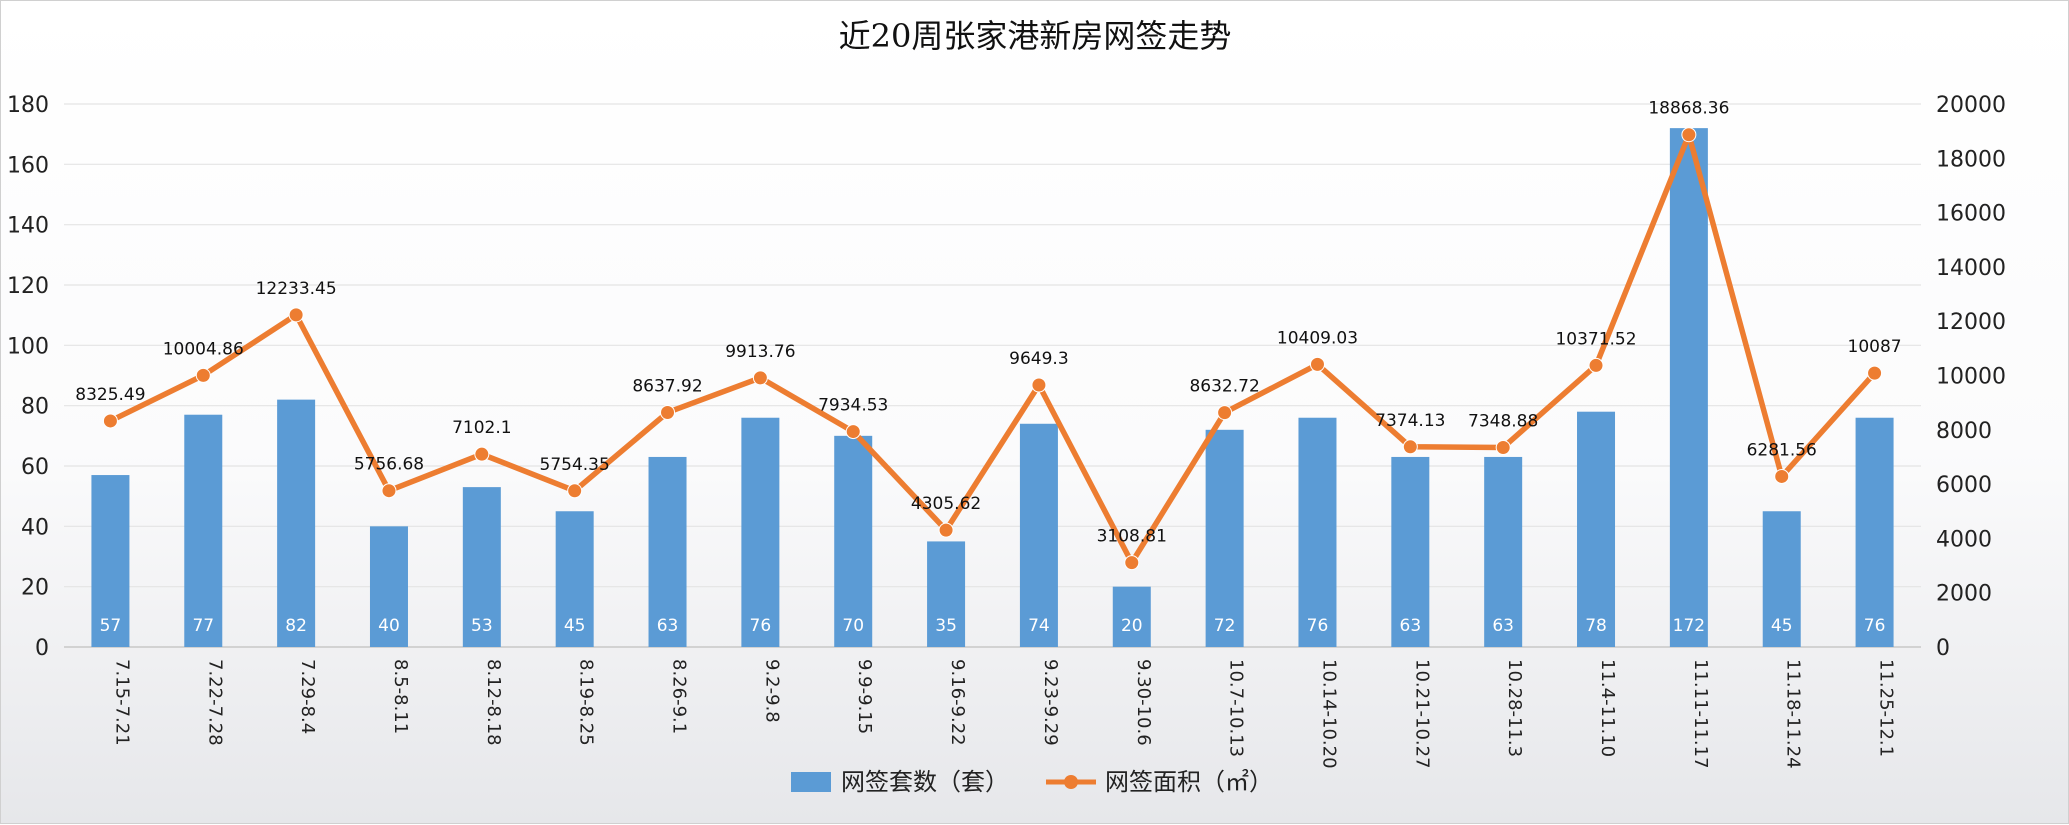 The width and height of the screenshot is (2069, 825). I want to click on line-data-label: 12233.45, so click(296, 289).